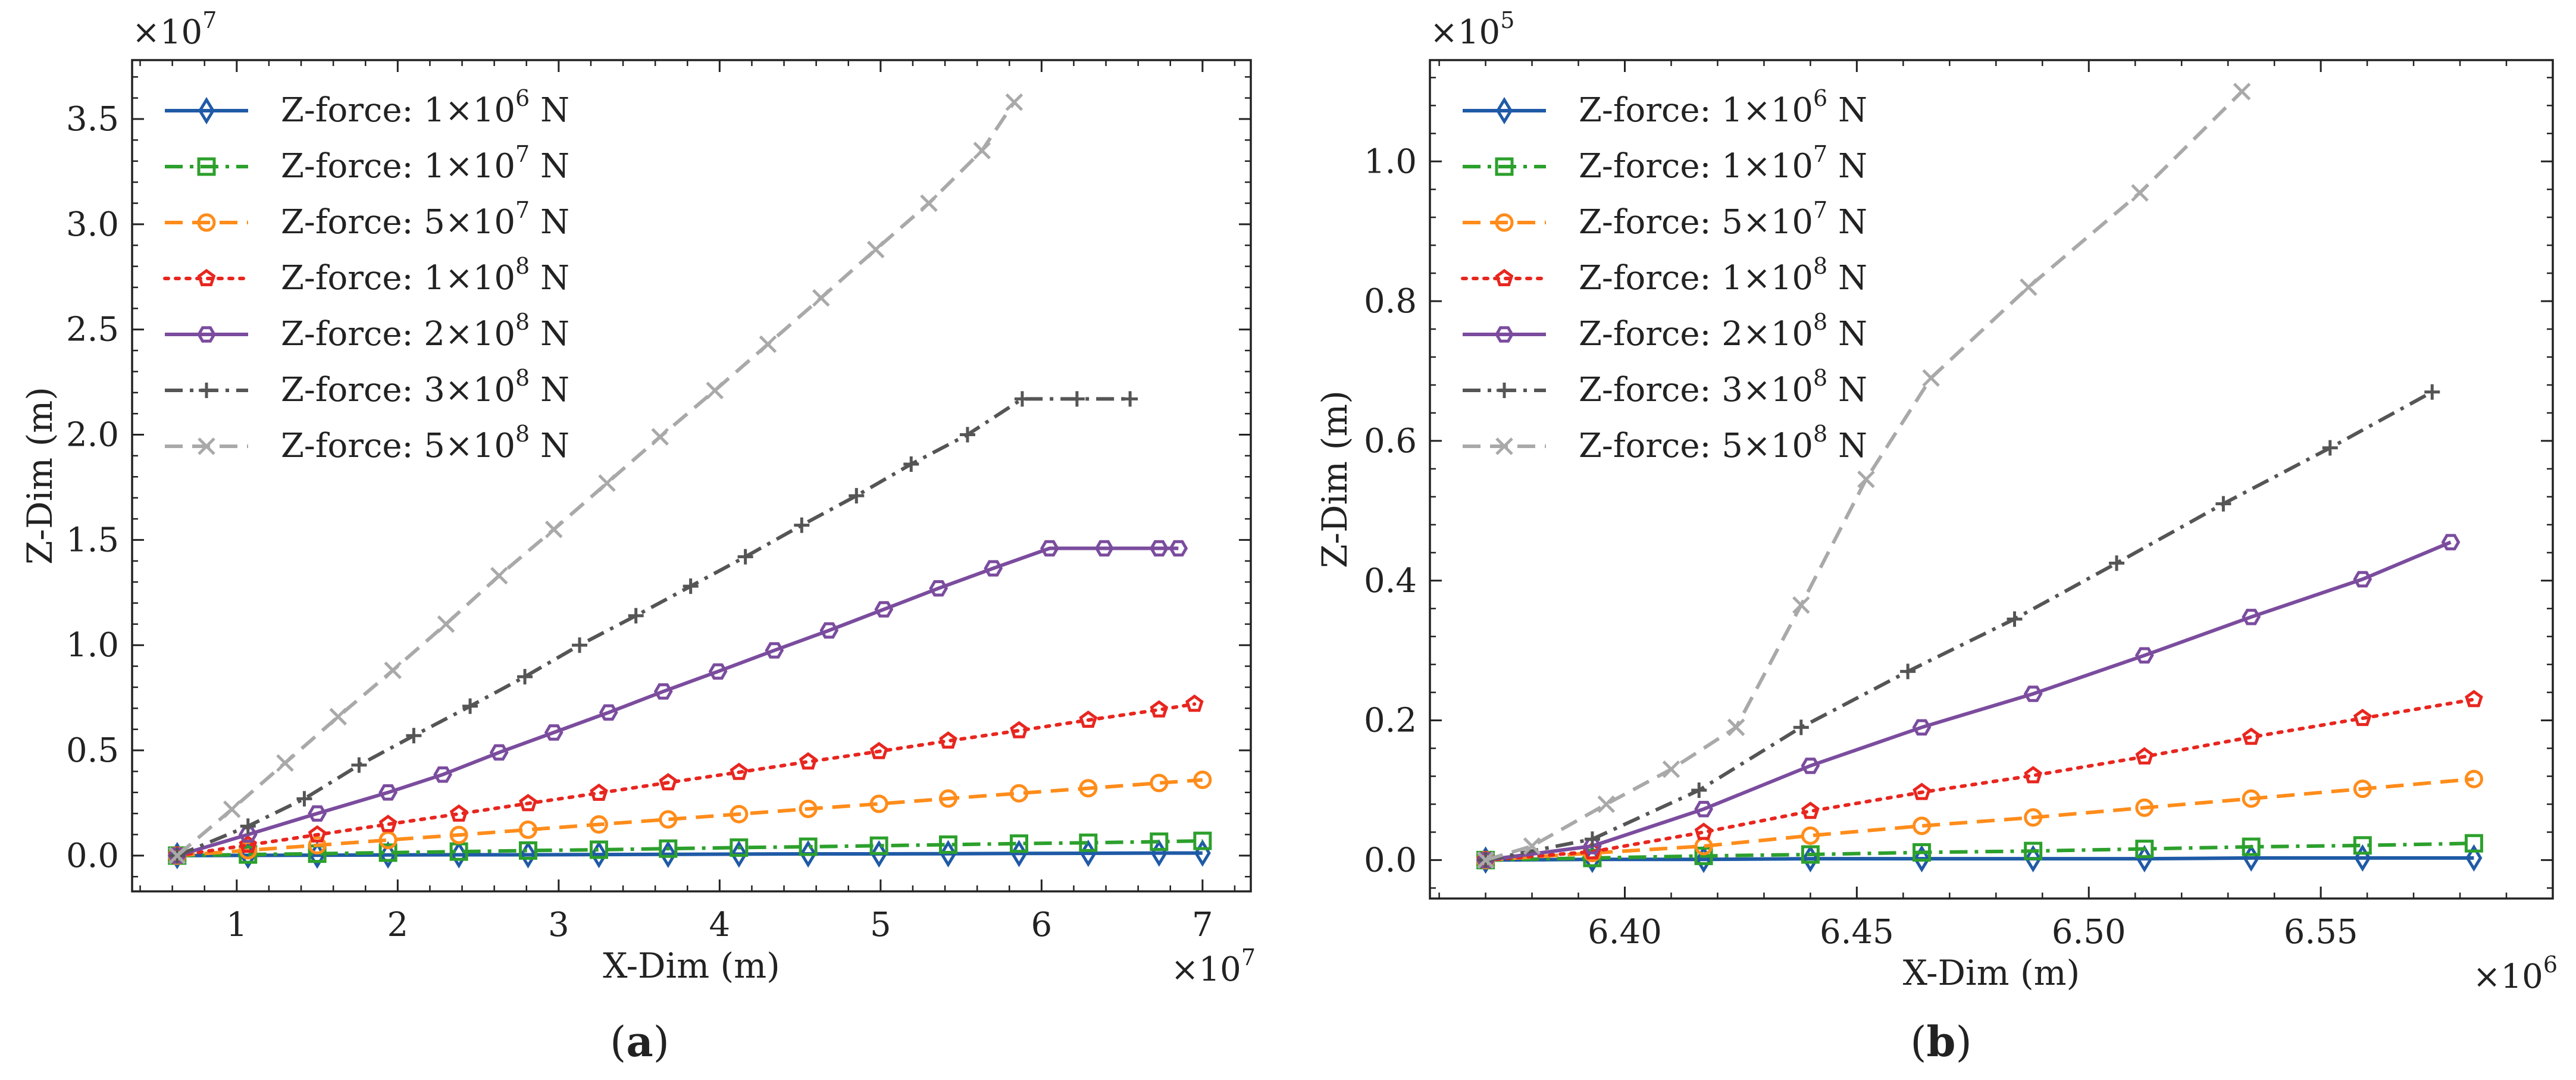 The height and width of the screenshot is (1080, 2576). What do you see at coordinates (1390, 581) in the screenshot?
I see `y-tick-label: 0.4` at bounding box center [1390, 581].